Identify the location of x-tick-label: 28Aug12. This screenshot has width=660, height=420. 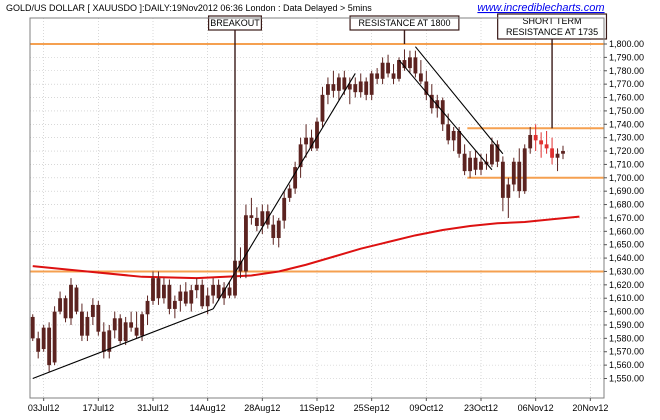
(262, 408).